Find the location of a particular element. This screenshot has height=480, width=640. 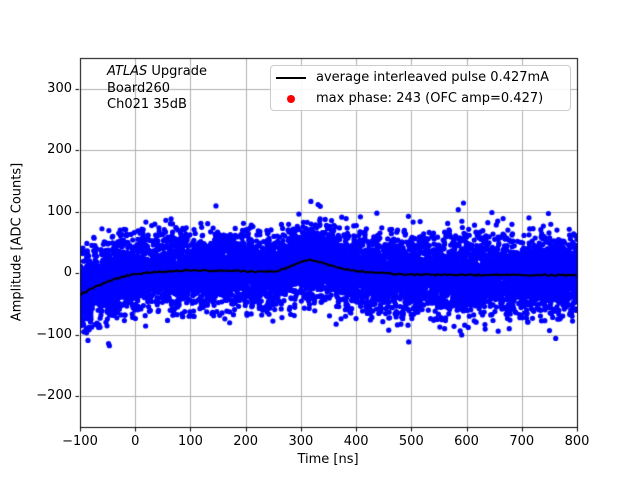

plot-annotation: ATLAS Upgrade Board260 Ch021 35dB is located at coordinates (157, 89).